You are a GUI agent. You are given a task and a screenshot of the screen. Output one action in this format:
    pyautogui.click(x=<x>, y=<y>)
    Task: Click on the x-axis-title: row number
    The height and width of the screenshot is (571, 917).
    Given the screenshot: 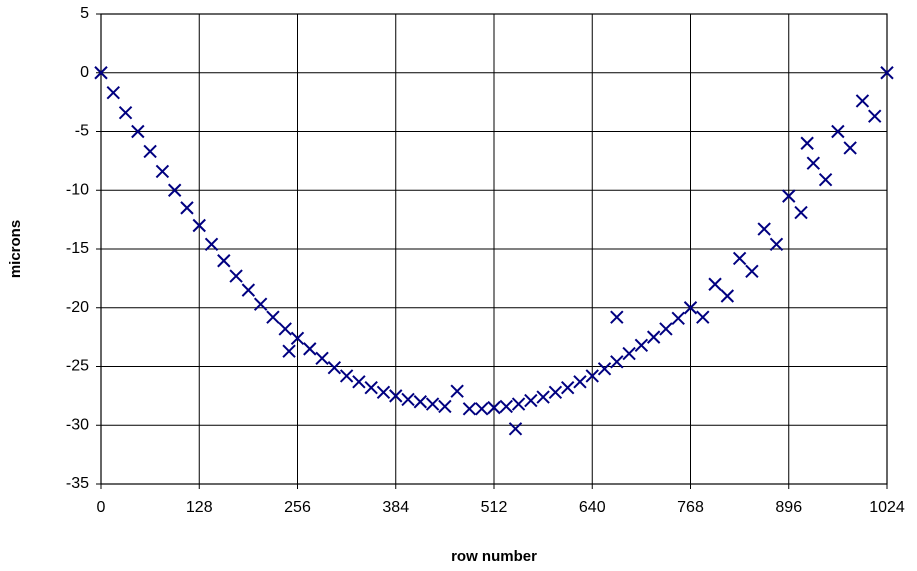 What is the action you would take?
    pyautogui.click(x=494, y=556)
    